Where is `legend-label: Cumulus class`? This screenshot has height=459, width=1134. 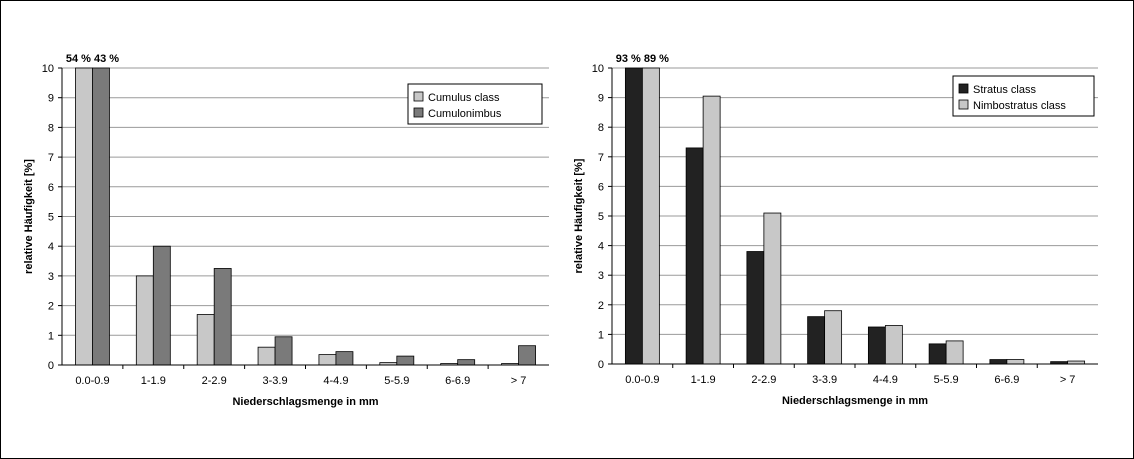
legend-label: Cumulus class is located at coordinates (464, 98).